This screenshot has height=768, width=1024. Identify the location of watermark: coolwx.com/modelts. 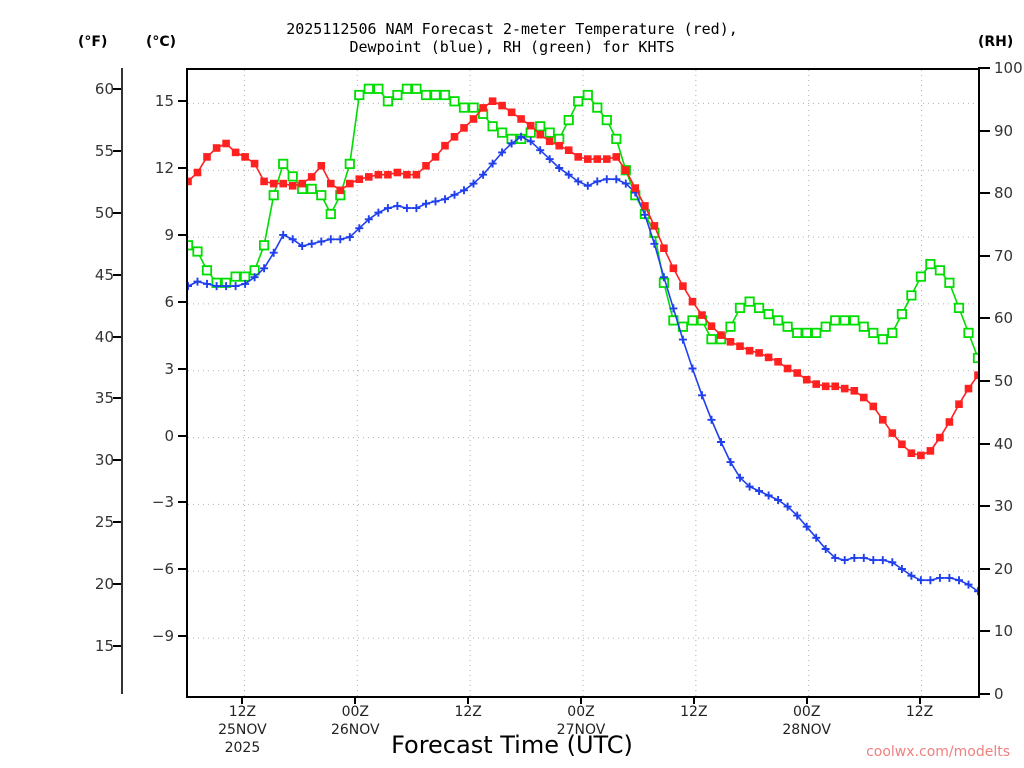
(938, 752).